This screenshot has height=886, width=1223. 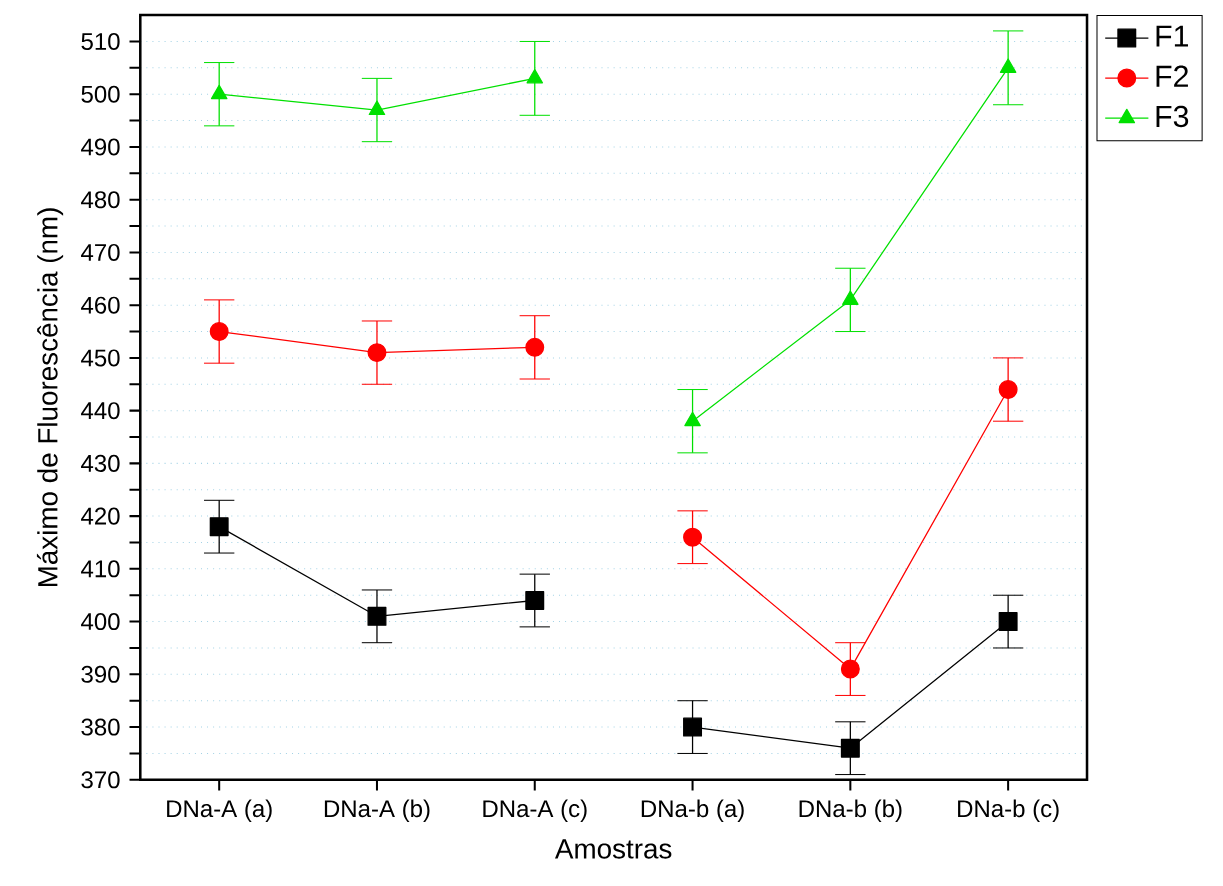 I want to click on y-tick-label: 390, so click(x=100, y=675).